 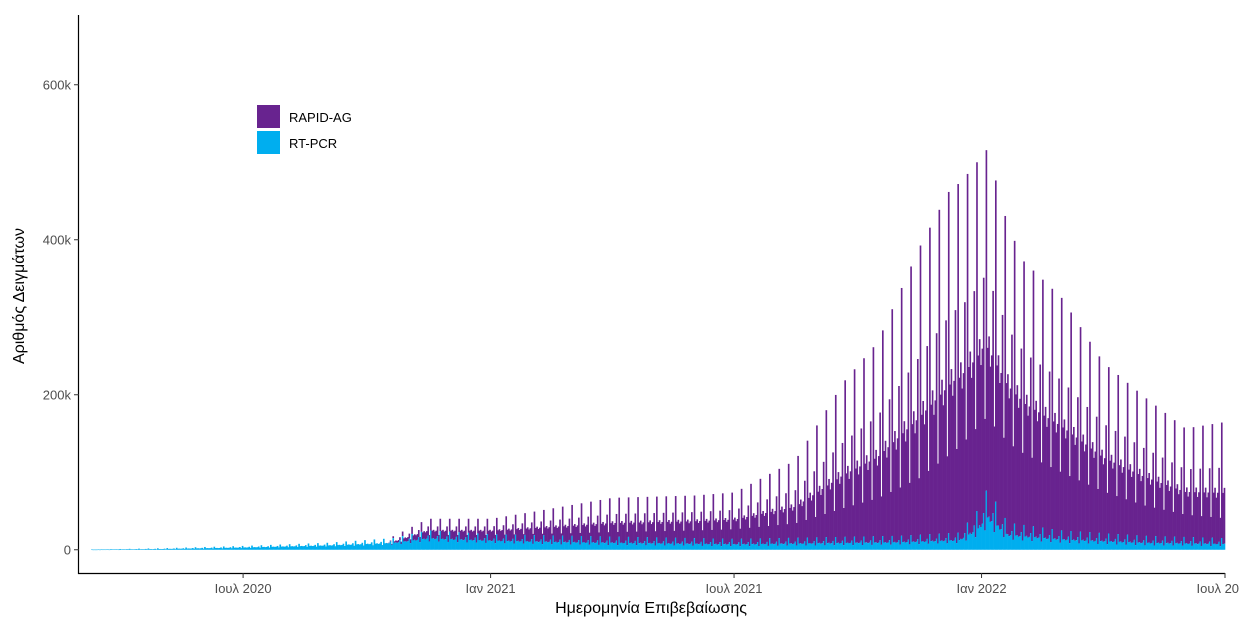 I want to click on legend-label-rapid-ag: RAPID-AG, so click(x=320, y=117).